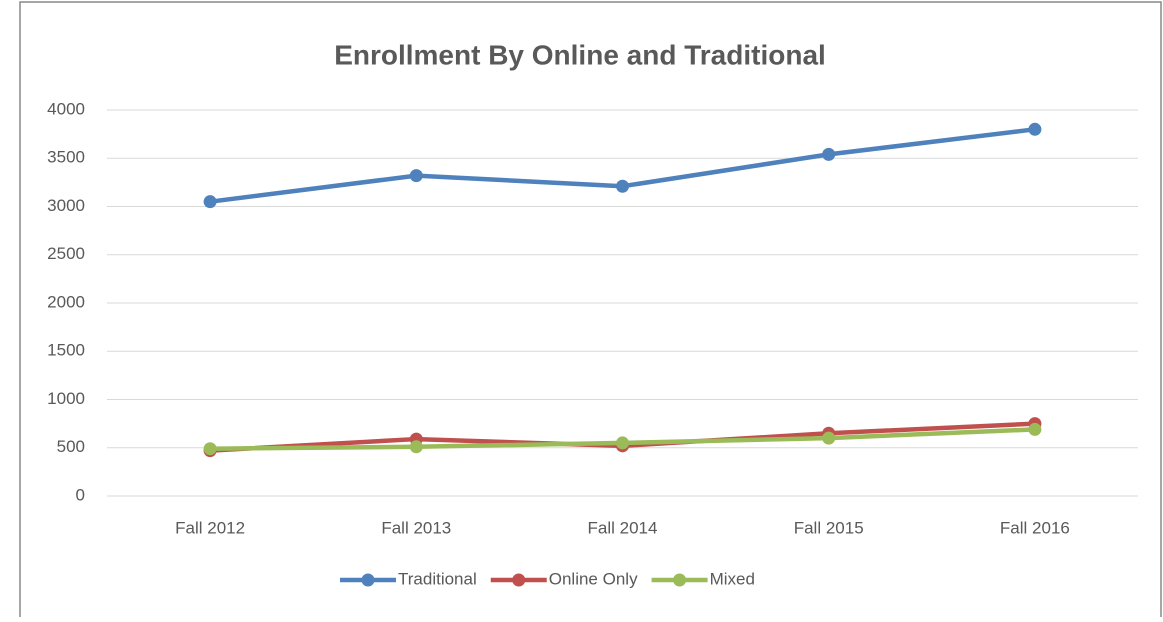 This screenshot has height=622, width=1163. I want to click on x-tick-label: Fall 2014, so click(623, 527).